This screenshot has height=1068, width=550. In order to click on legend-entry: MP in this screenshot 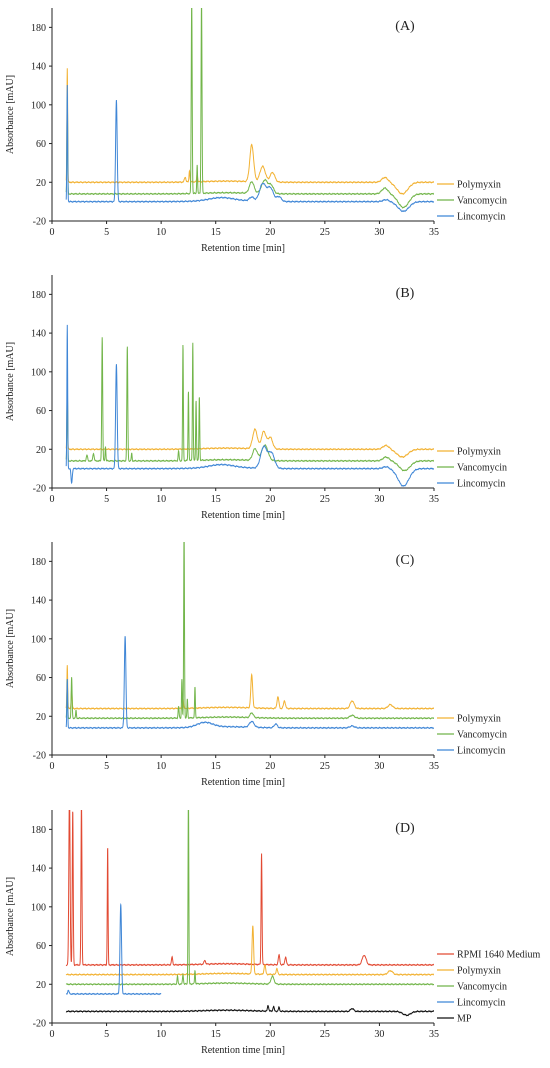, I will do `click(464, 1019)`.